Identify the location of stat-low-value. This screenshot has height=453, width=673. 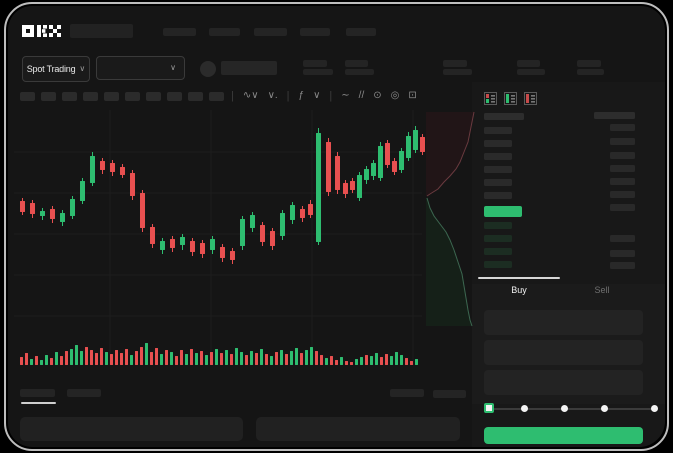
(531, 72).